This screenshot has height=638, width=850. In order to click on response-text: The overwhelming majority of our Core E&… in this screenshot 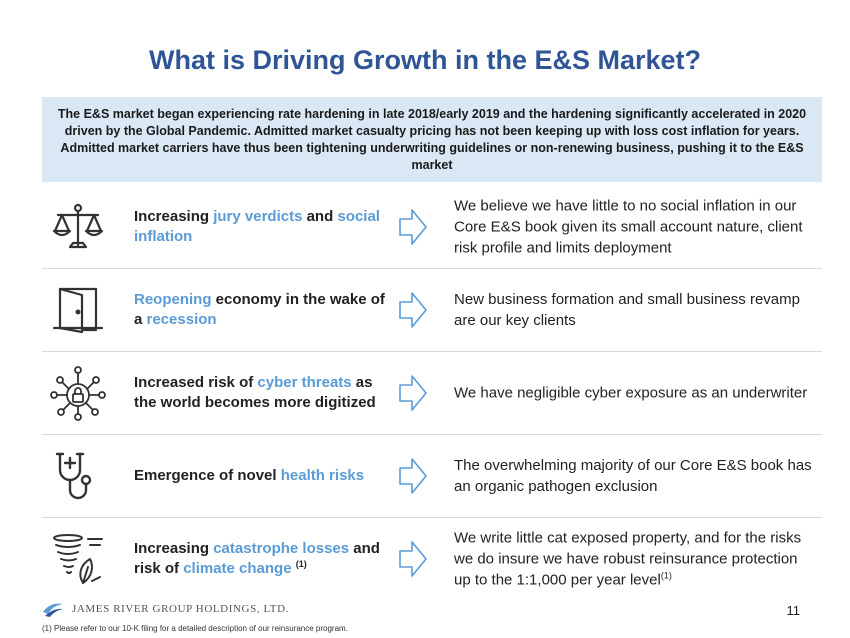, I will do `click(633, 475)`.